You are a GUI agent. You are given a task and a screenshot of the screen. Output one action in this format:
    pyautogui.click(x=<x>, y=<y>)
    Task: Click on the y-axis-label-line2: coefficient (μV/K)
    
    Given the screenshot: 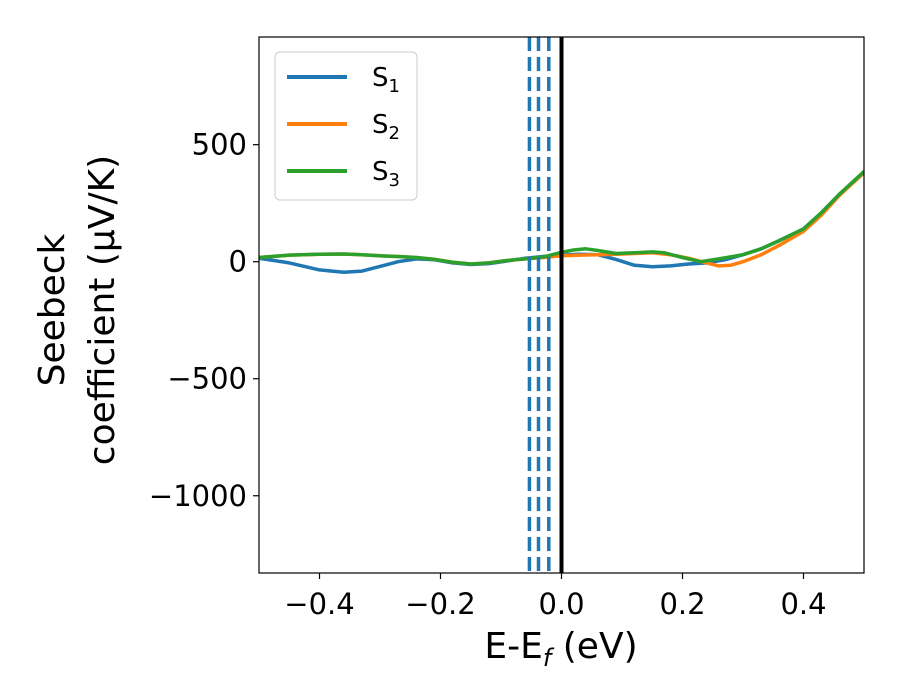 What is the action you would take?
    pyautogui.click(x=102, y=310)
    